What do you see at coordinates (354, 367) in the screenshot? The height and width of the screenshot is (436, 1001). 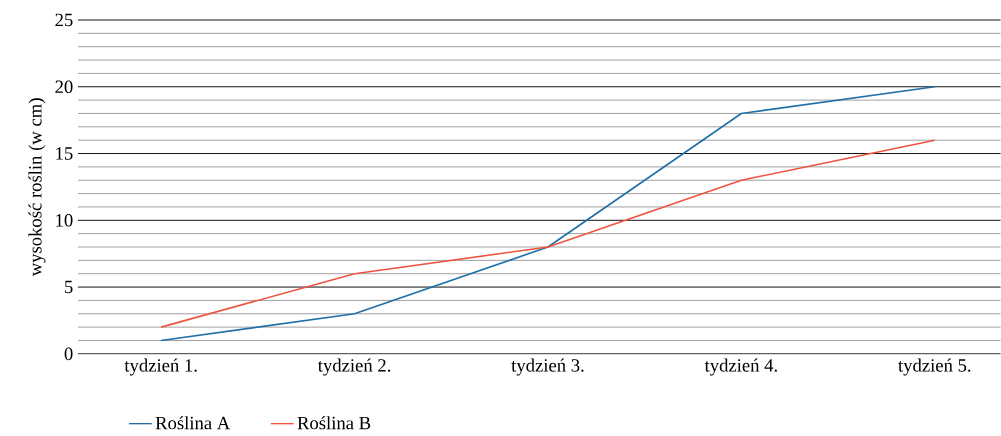 I see `x-tick-label: tydzień 2.` at bounding box center [354, 367].